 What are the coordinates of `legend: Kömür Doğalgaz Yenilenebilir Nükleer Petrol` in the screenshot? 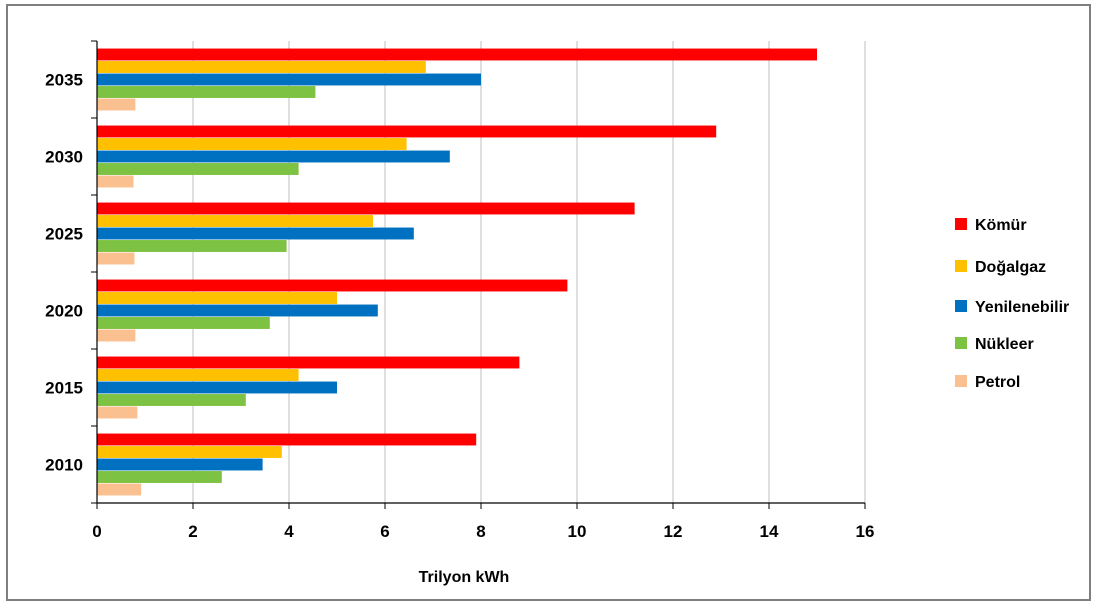 It's located at (1012, 304).